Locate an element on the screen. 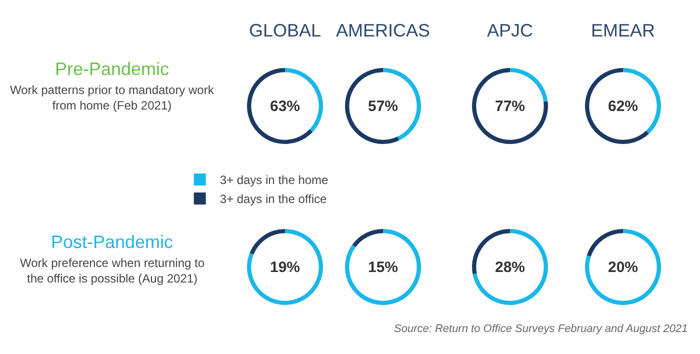 This screenshot has height=354, width=700. text: Pre-Pandemic is located at coordinates (112, 69).